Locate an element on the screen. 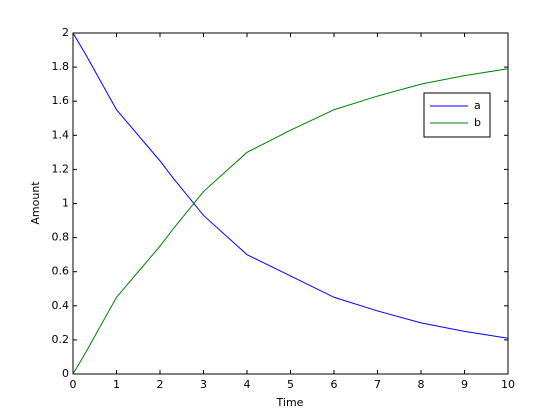 This screenshot has width=560, height=420. legend-label: a is located at coordinates (477, 105).